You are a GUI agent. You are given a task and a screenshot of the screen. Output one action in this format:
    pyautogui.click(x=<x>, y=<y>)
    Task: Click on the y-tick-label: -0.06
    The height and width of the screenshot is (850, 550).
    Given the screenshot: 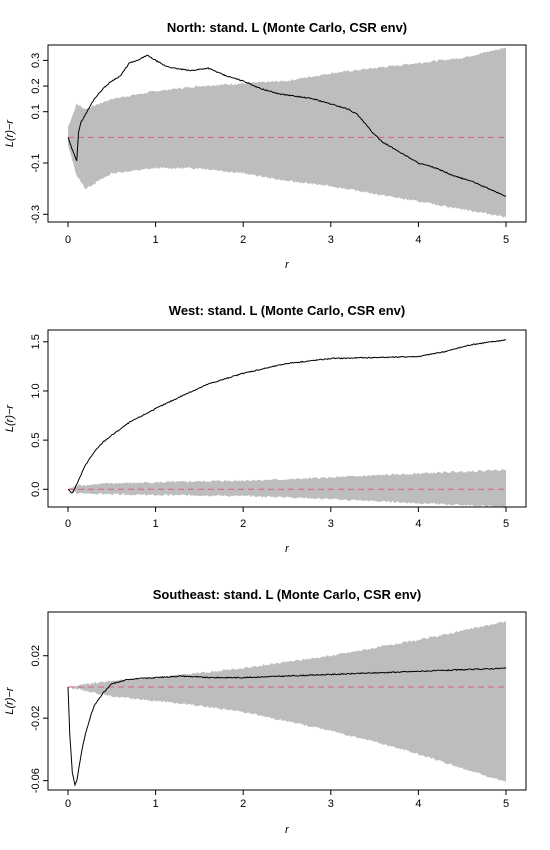 What is the action you would take?
    pyautogui.click(x=36, y=780)
    